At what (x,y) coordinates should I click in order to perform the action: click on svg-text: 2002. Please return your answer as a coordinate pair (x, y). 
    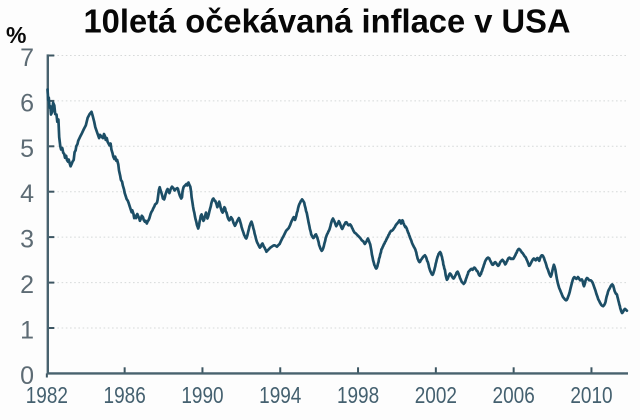
    Looking at the image, I should click on (436, 395).